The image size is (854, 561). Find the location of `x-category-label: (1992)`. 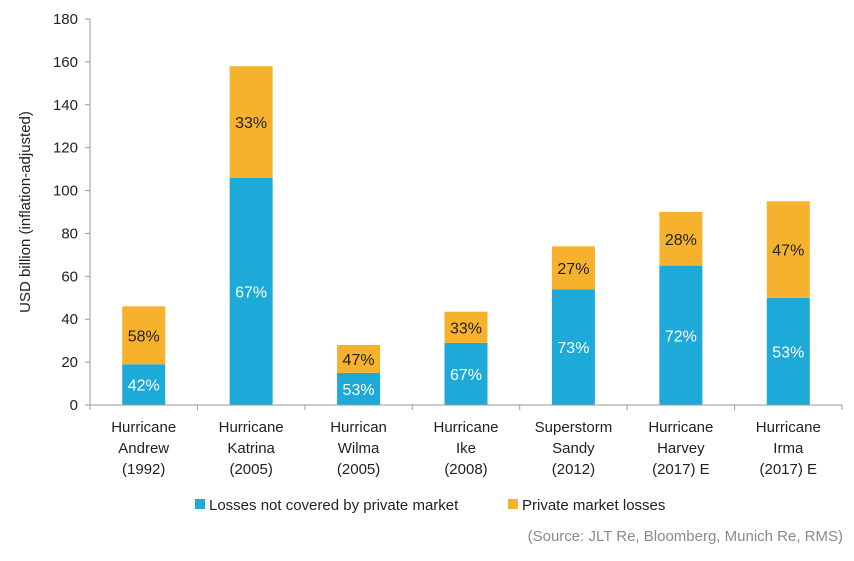

x-category-label: (1992) is located at coordinates (143, 469).